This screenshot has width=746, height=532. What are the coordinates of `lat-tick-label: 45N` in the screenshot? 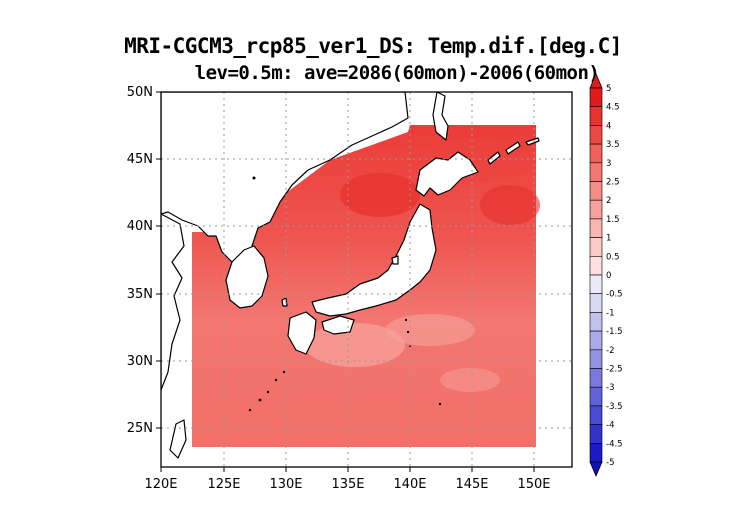 It's located at (140, 159).